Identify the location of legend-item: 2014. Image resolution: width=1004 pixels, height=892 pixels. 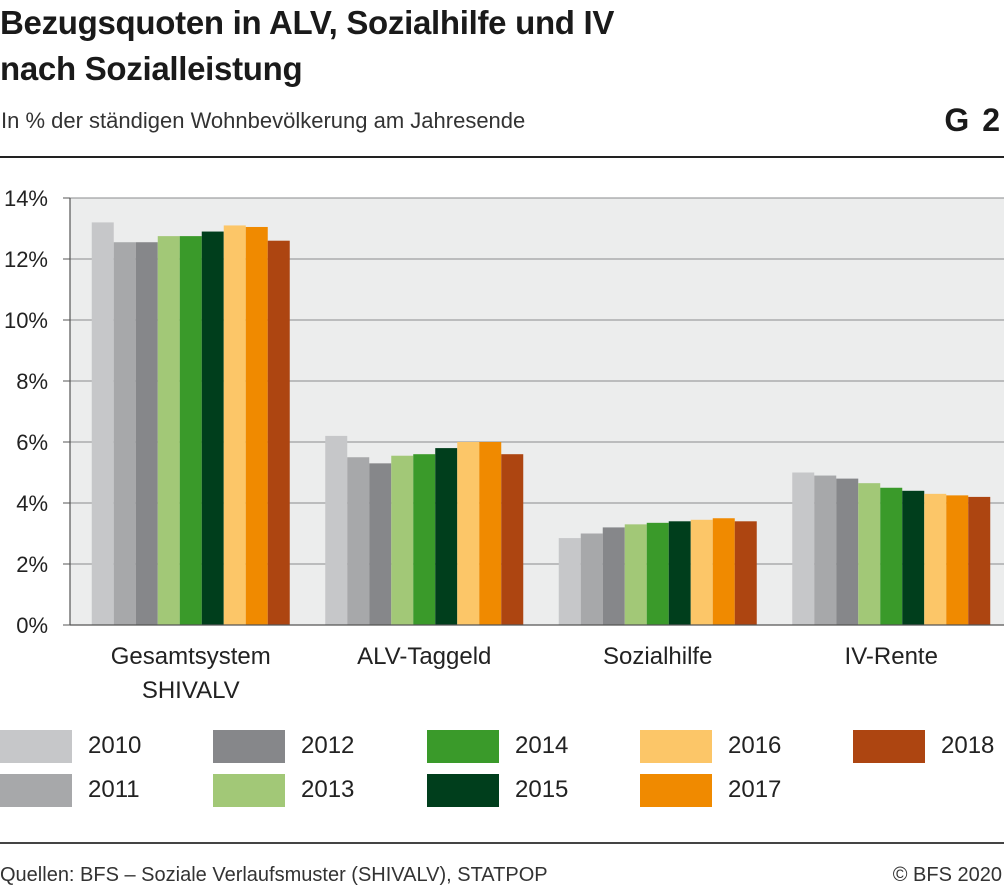
(502, 748).